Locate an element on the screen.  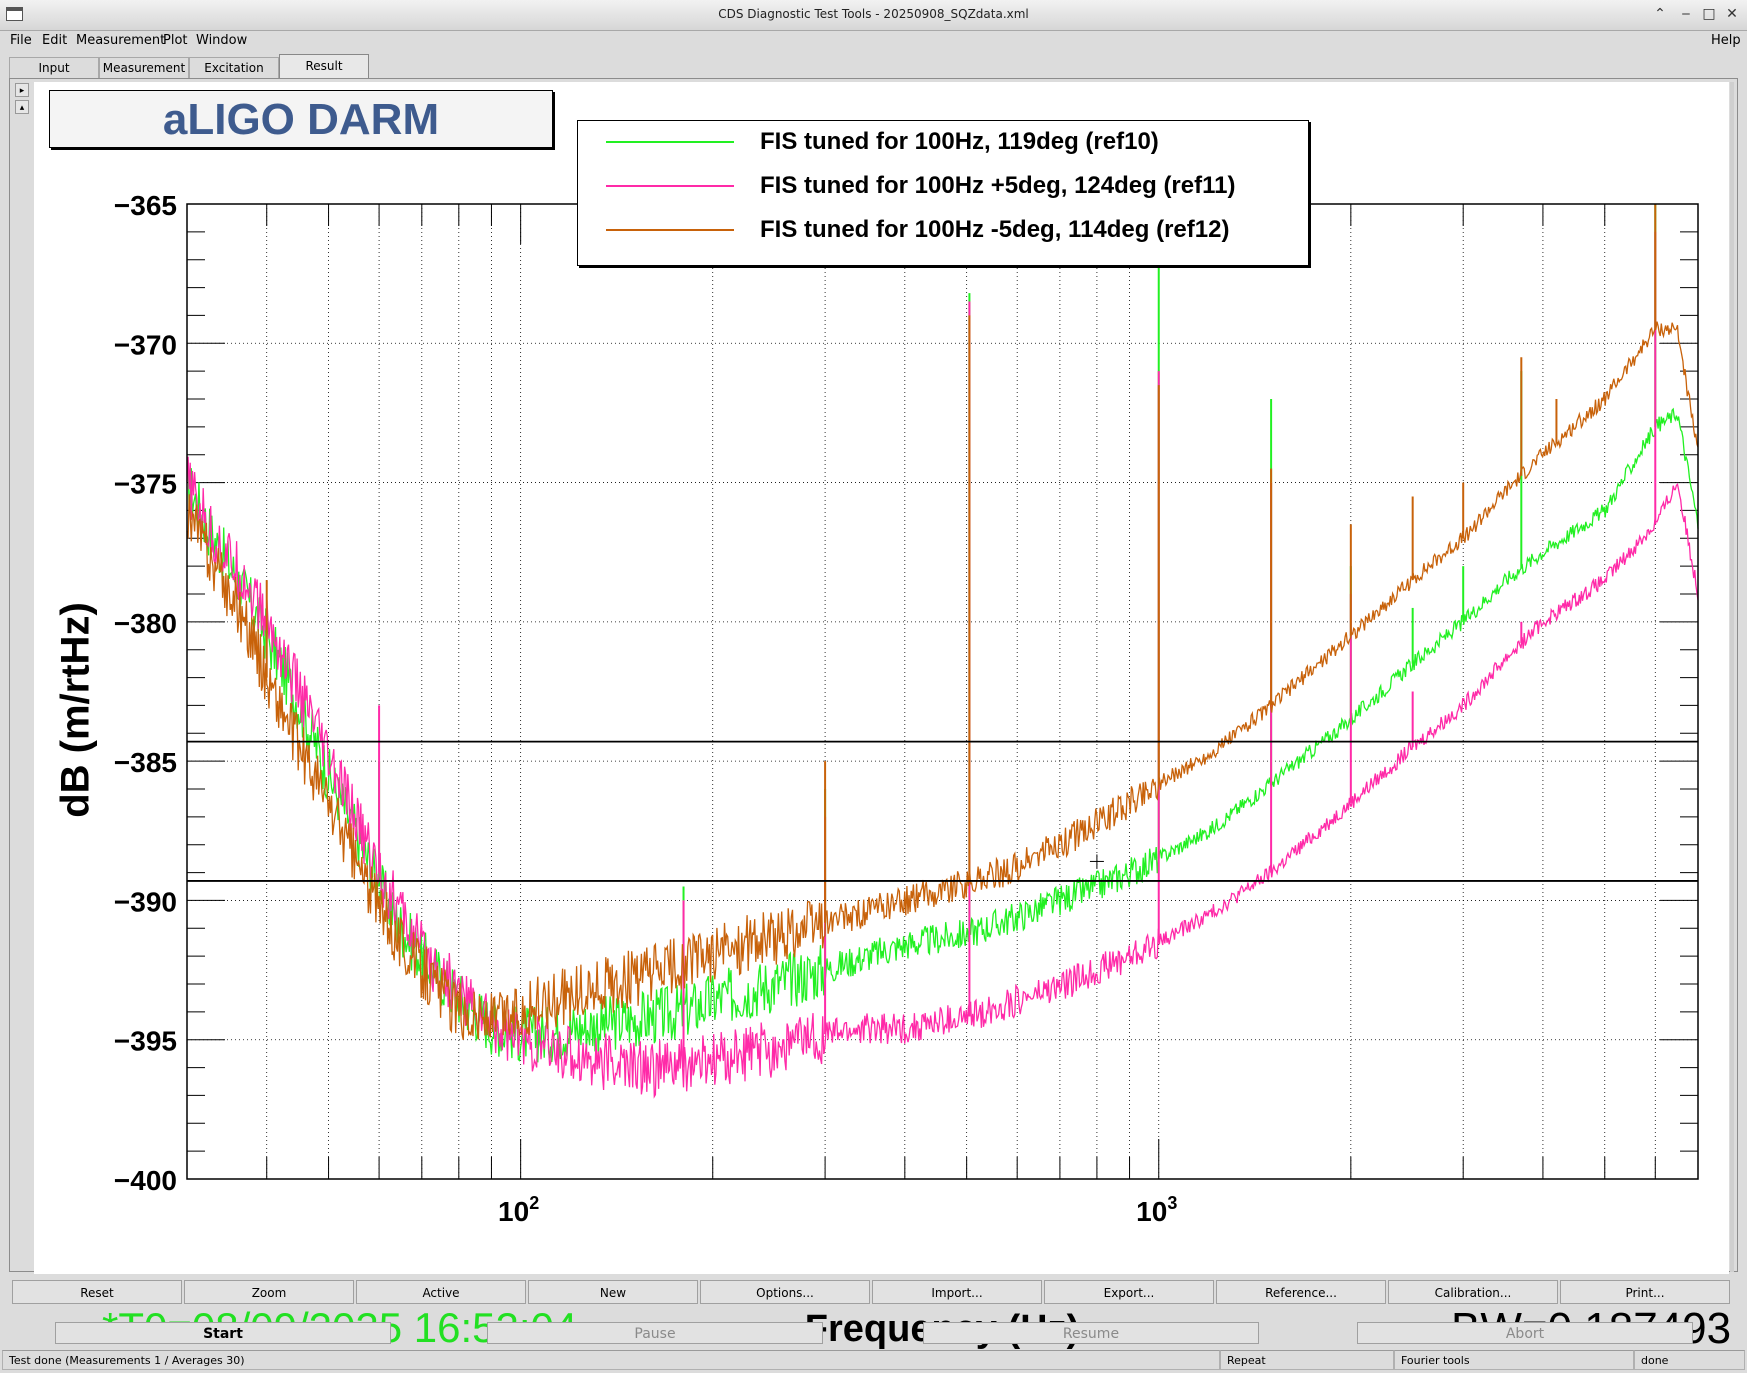
y-tick-label: −385 is located at coordinates (145, 762).